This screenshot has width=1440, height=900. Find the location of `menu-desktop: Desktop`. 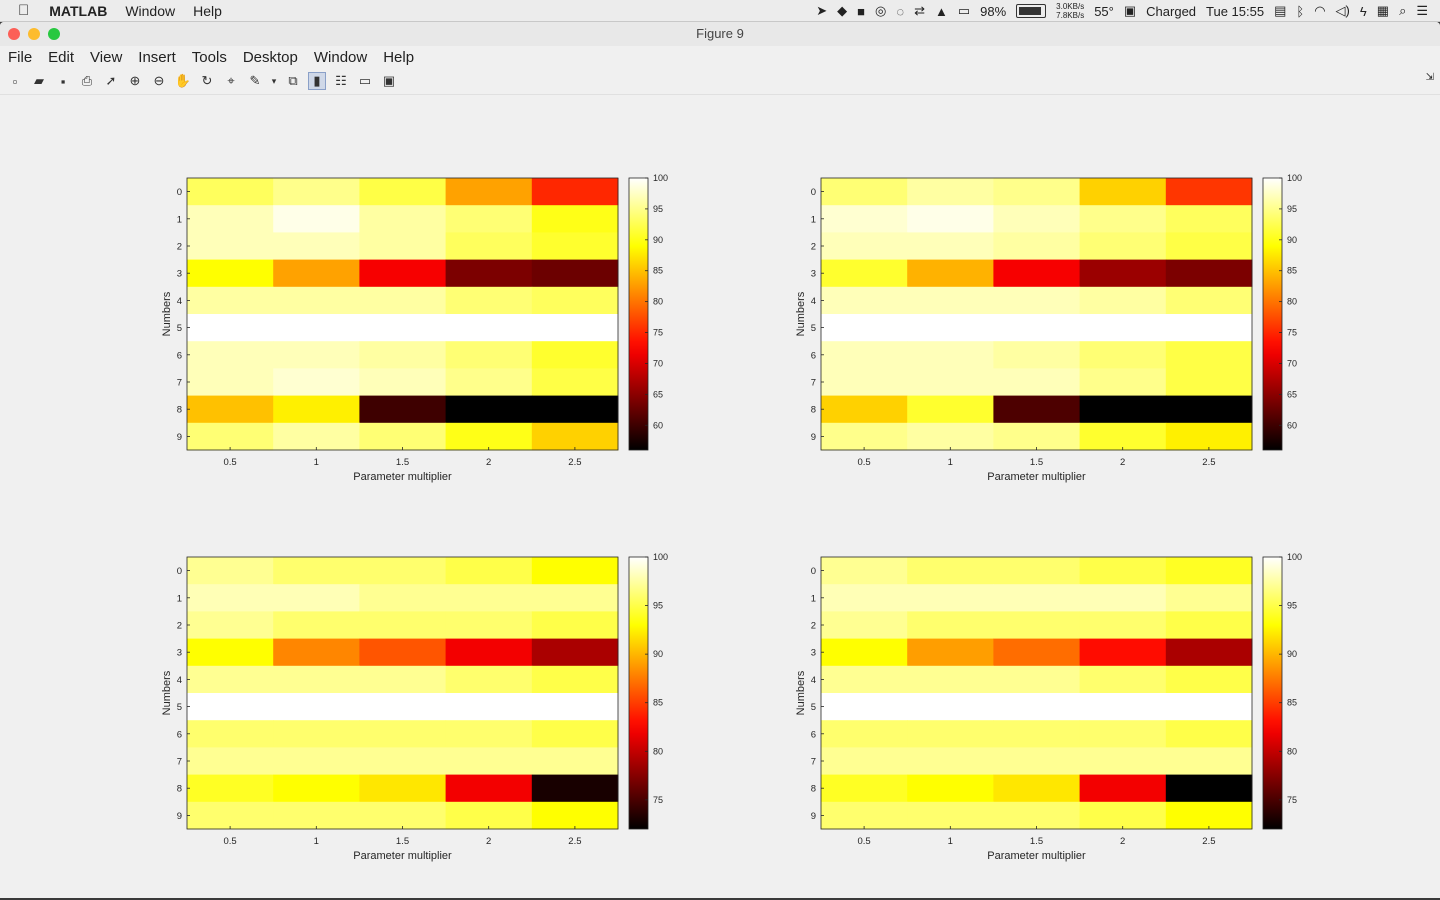

menu-desktop: Desktop is located at coordinates (270, 57).